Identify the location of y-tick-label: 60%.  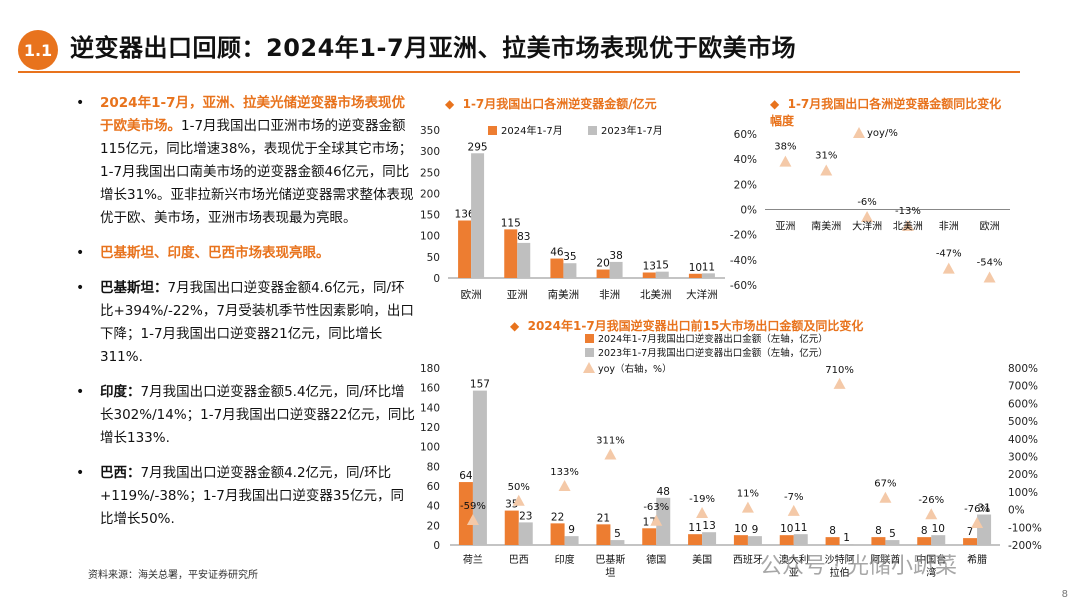
(745, 135).